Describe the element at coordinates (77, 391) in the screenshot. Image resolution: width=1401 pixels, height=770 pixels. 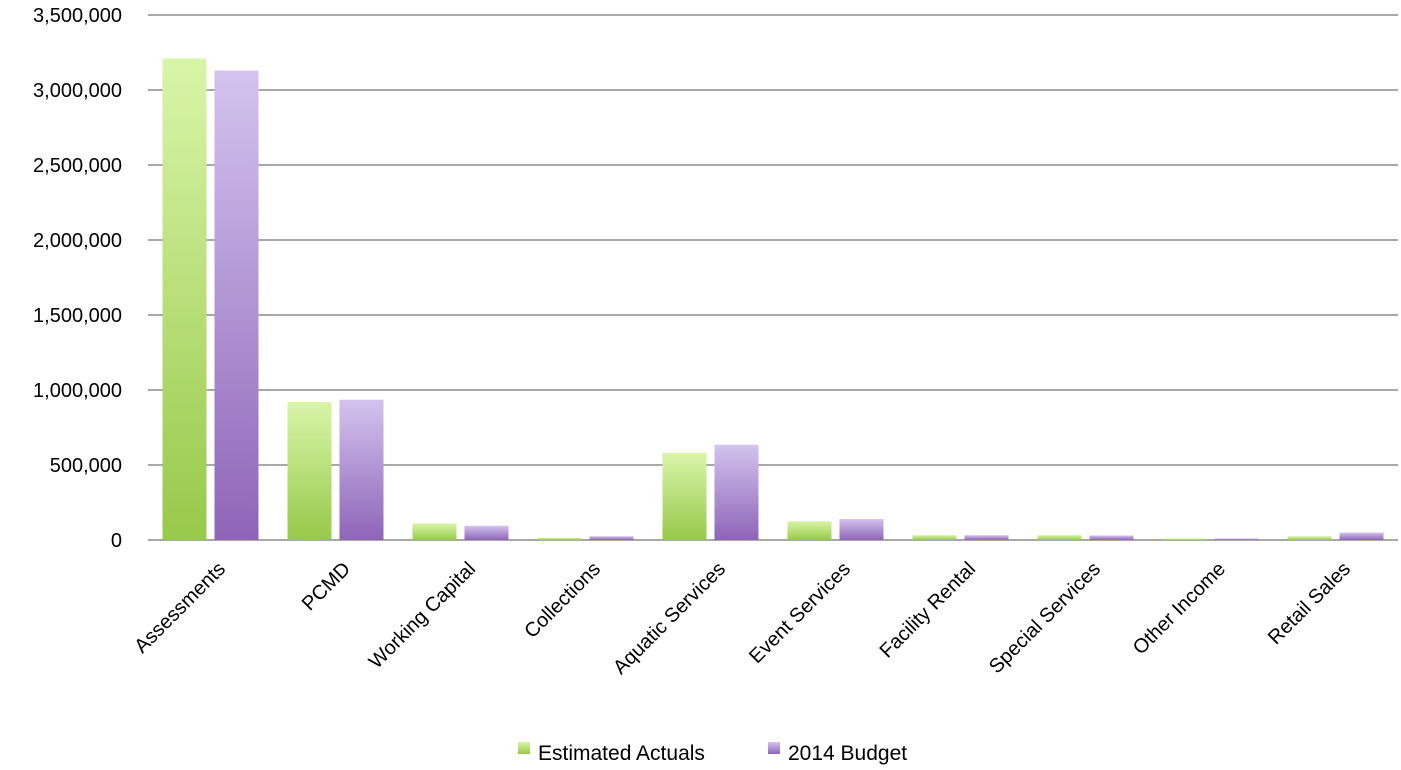
I see `y-tick-label: 1,000,000` at that location.